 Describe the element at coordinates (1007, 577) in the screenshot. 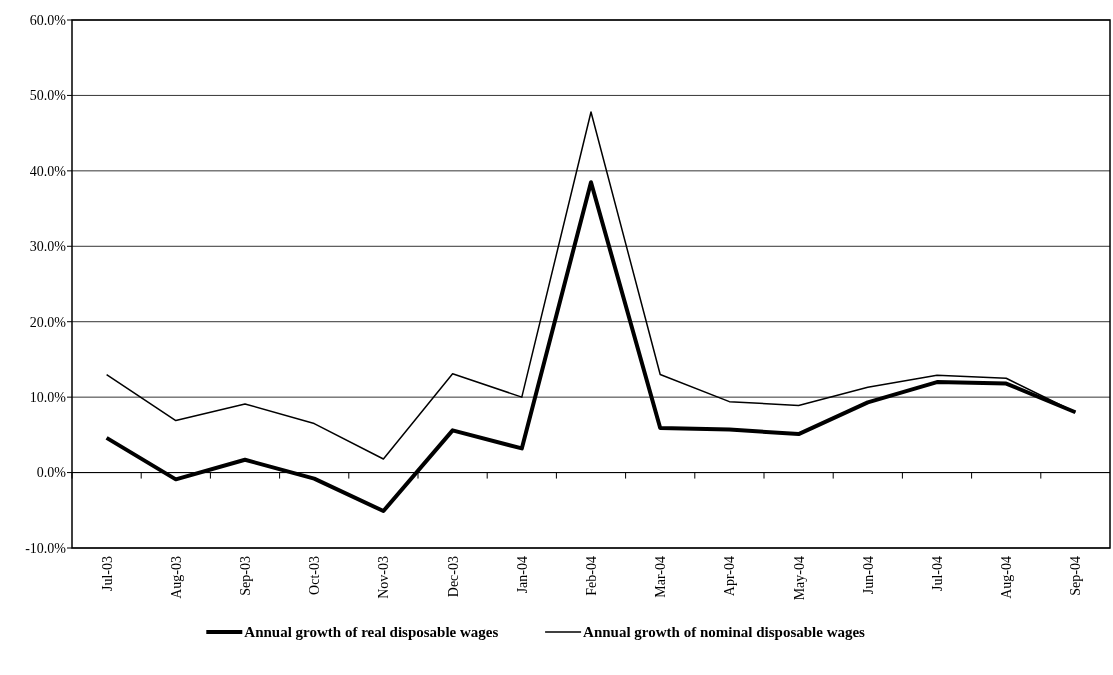

I see `x-tick-label: Aug-04` at that location.